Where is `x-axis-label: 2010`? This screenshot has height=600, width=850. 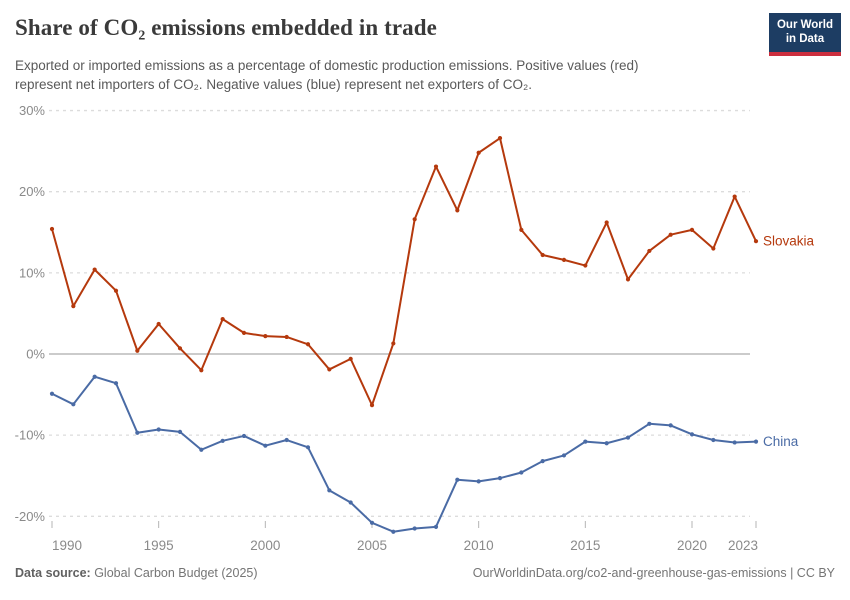 x-axis-label: 2010 is located at coordinates (479, 545).